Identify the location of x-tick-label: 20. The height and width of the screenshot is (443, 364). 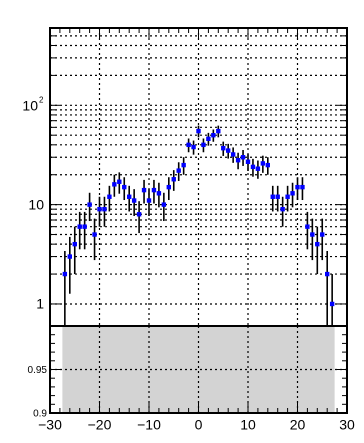
(298, 425).